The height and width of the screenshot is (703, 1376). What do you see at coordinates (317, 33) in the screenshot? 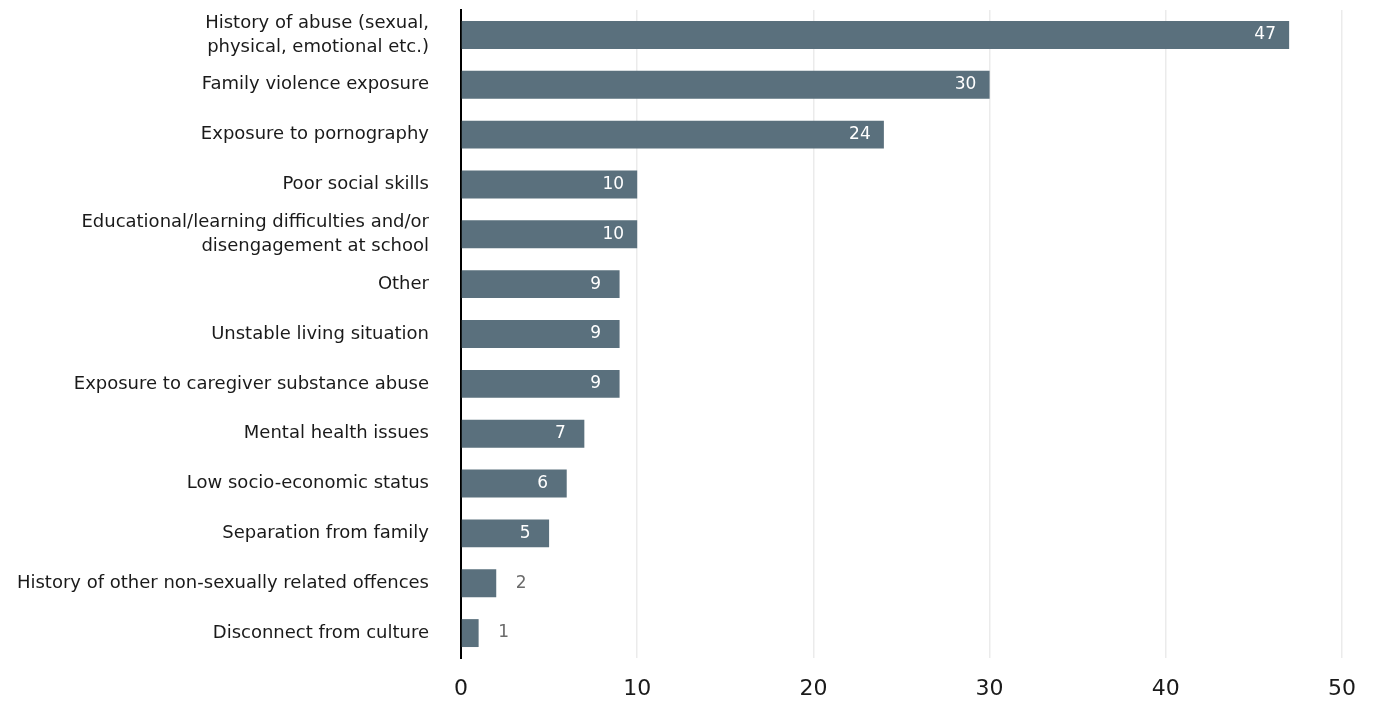
I see `y-tick-label: History of abuse (sexual, physical, emotional etc.)` at bounding box center [317, 33].